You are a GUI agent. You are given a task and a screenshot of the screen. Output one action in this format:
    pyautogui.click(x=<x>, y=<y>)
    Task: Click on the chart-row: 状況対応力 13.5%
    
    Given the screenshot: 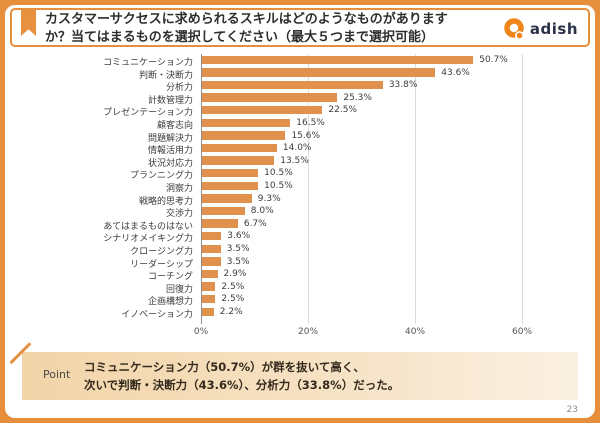 What is the action you would take?
    pyautogui.click(x=300, y=162)
    